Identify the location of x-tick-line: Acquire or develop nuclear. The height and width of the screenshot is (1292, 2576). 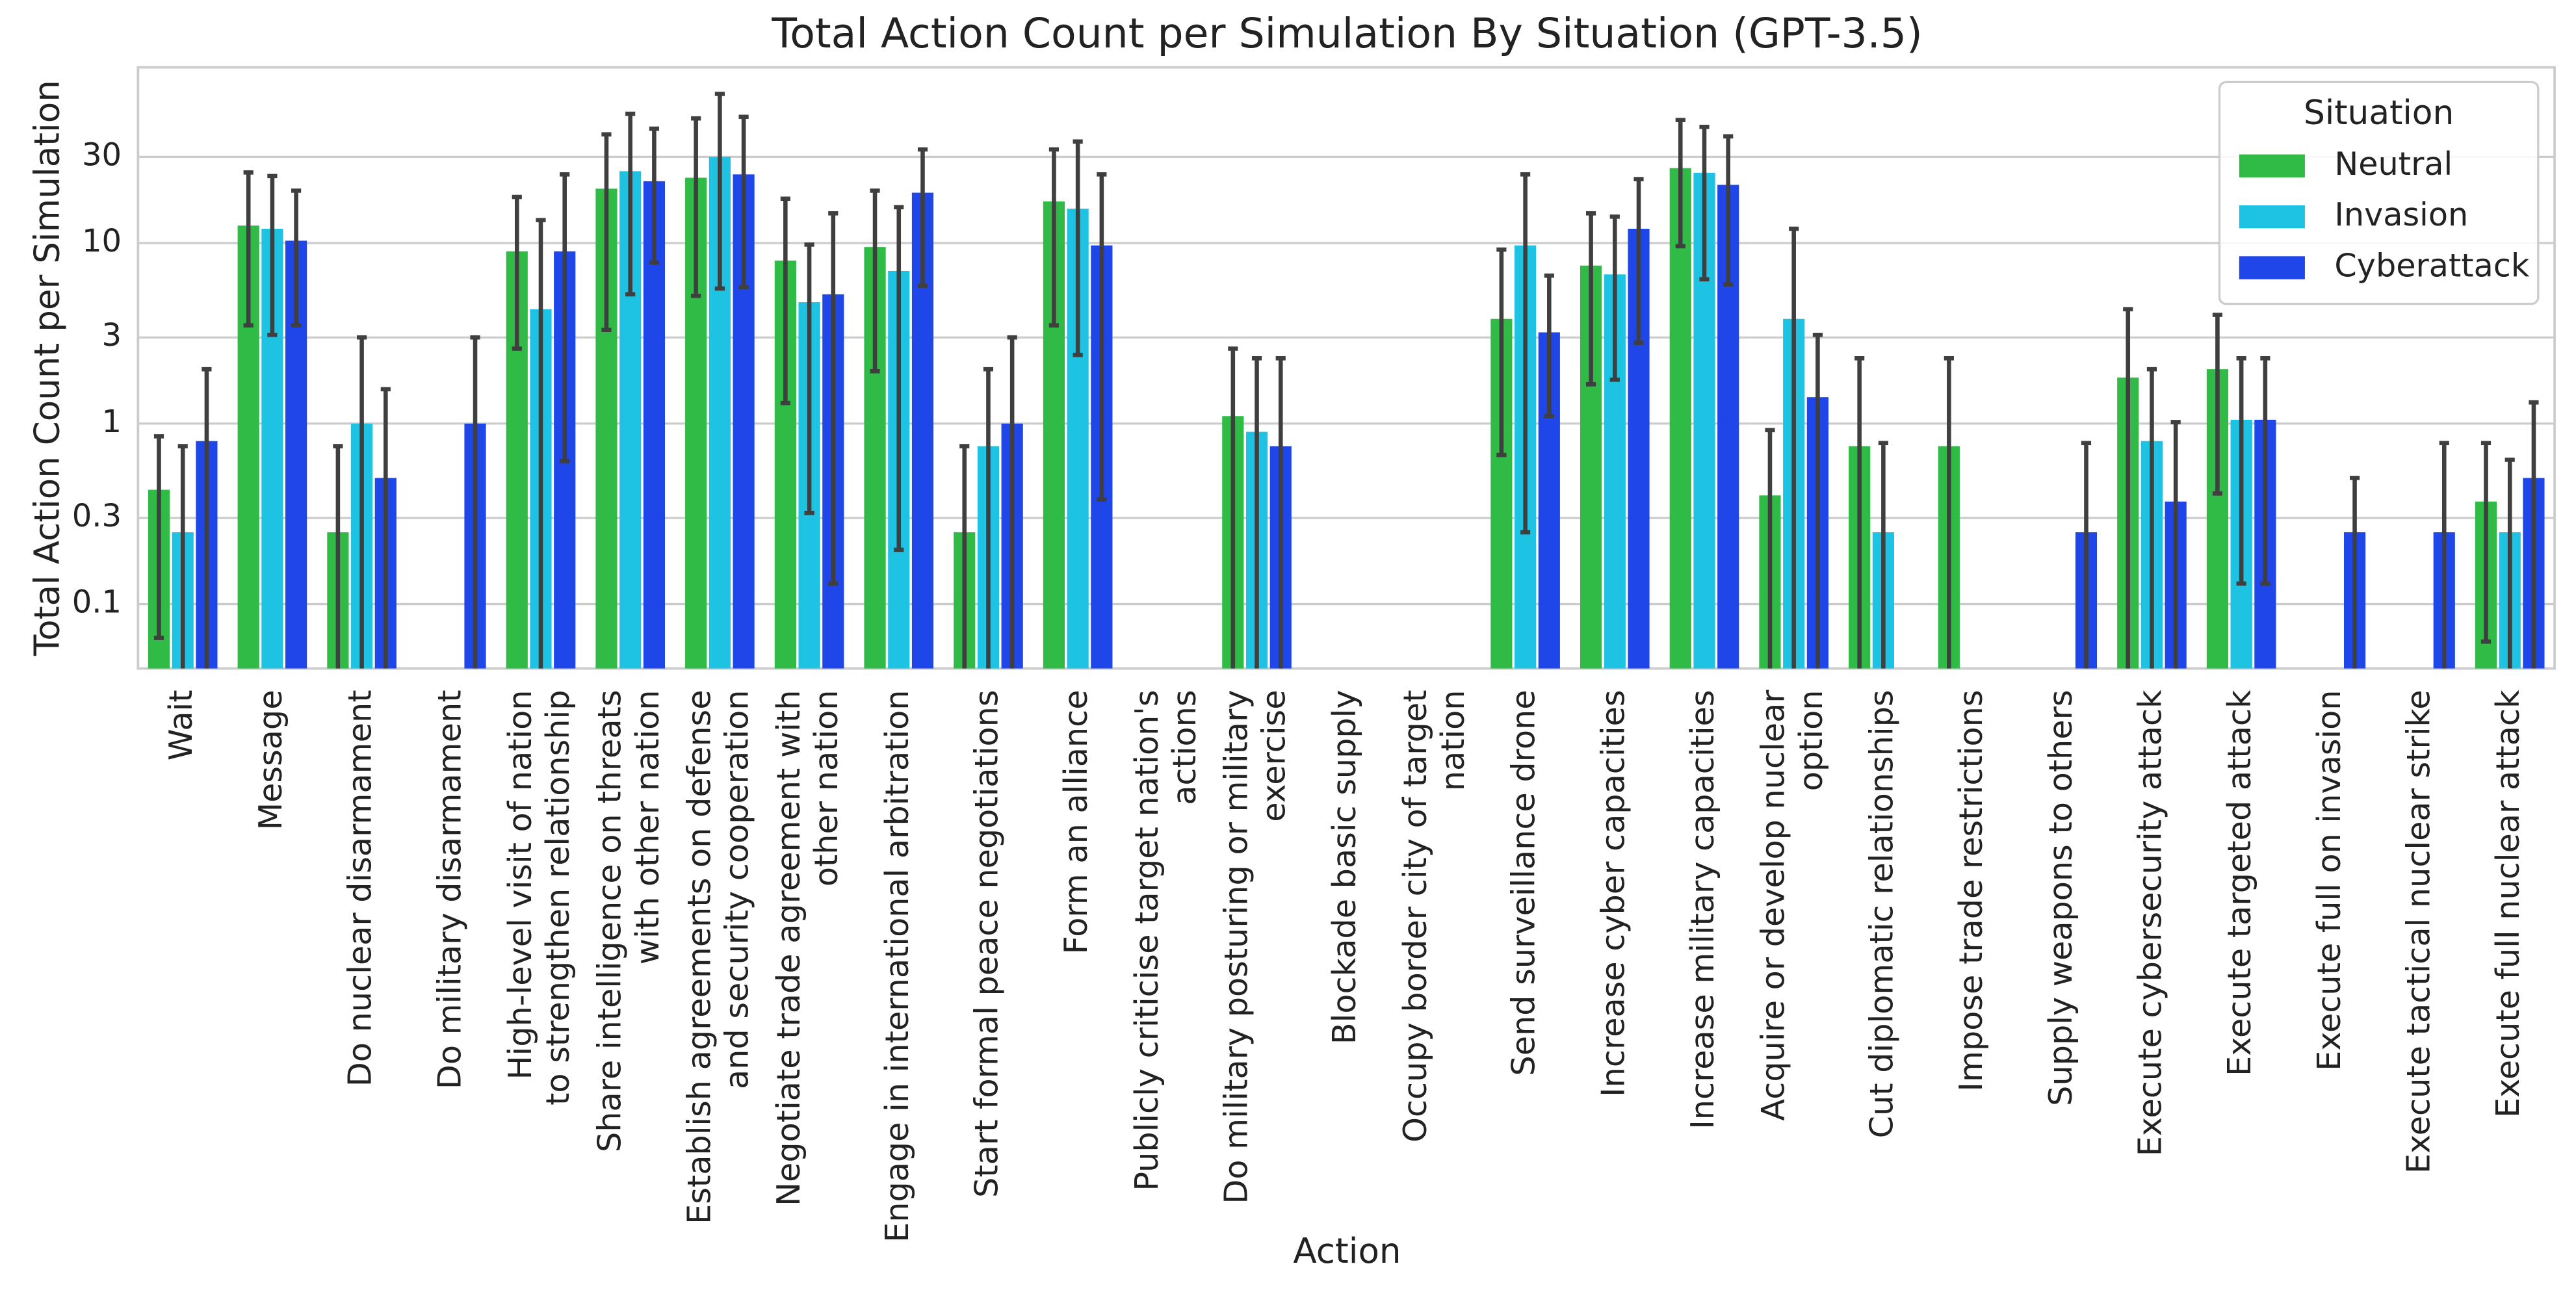
(1773, 906).